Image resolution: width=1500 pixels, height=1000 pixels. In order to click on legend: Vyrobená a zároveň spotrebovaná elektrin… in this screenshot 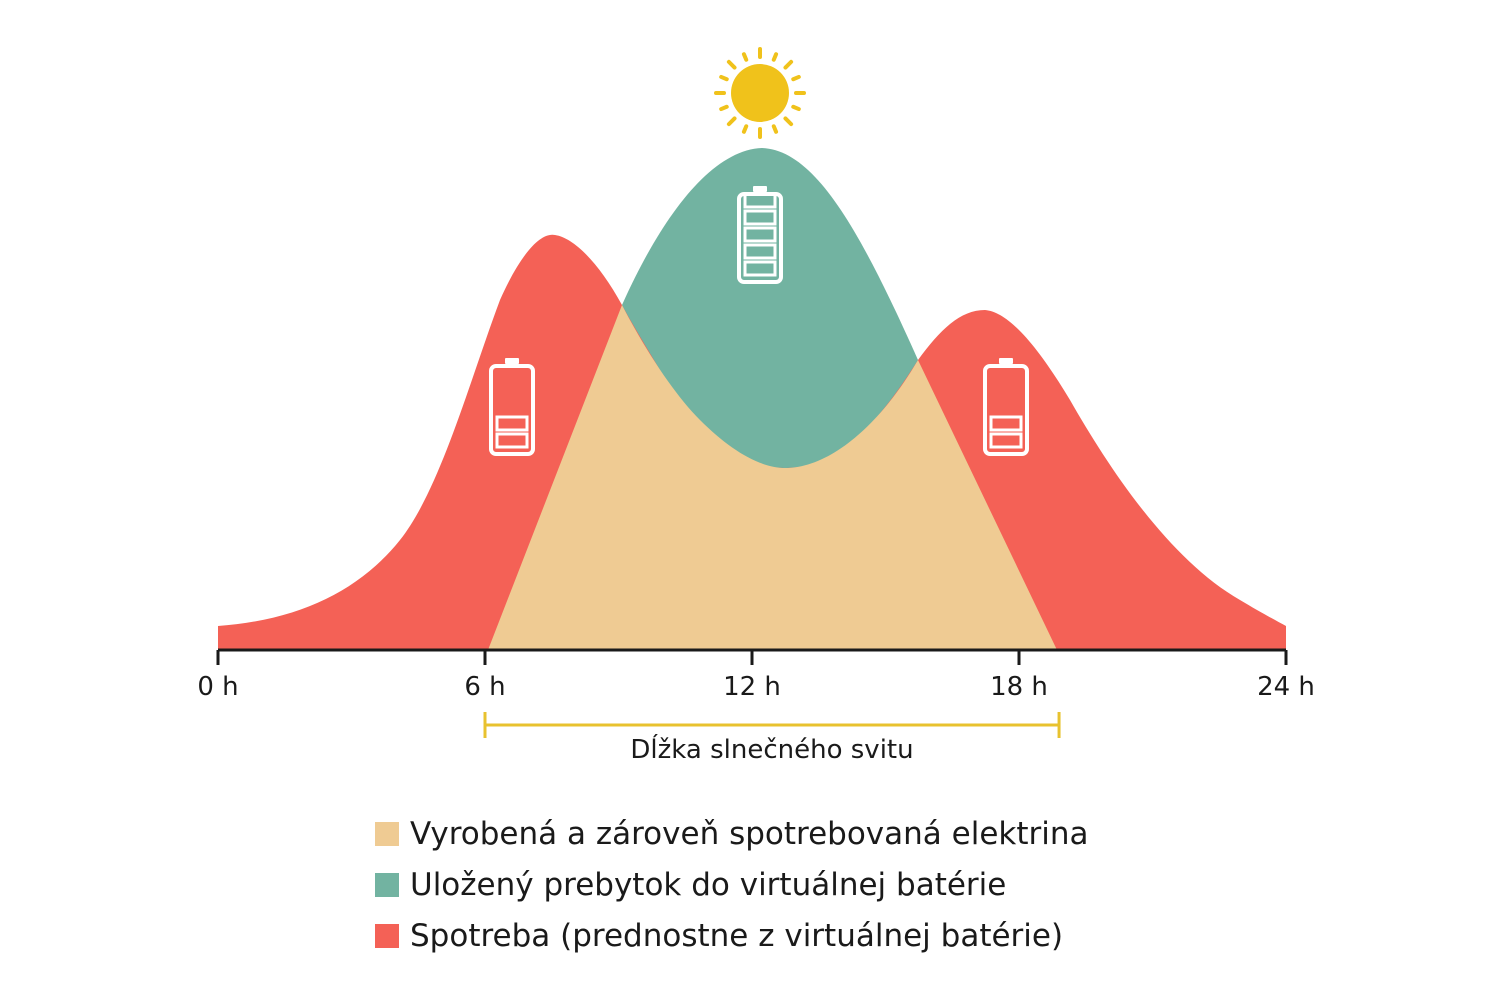, I will do `click(732, 884)`.